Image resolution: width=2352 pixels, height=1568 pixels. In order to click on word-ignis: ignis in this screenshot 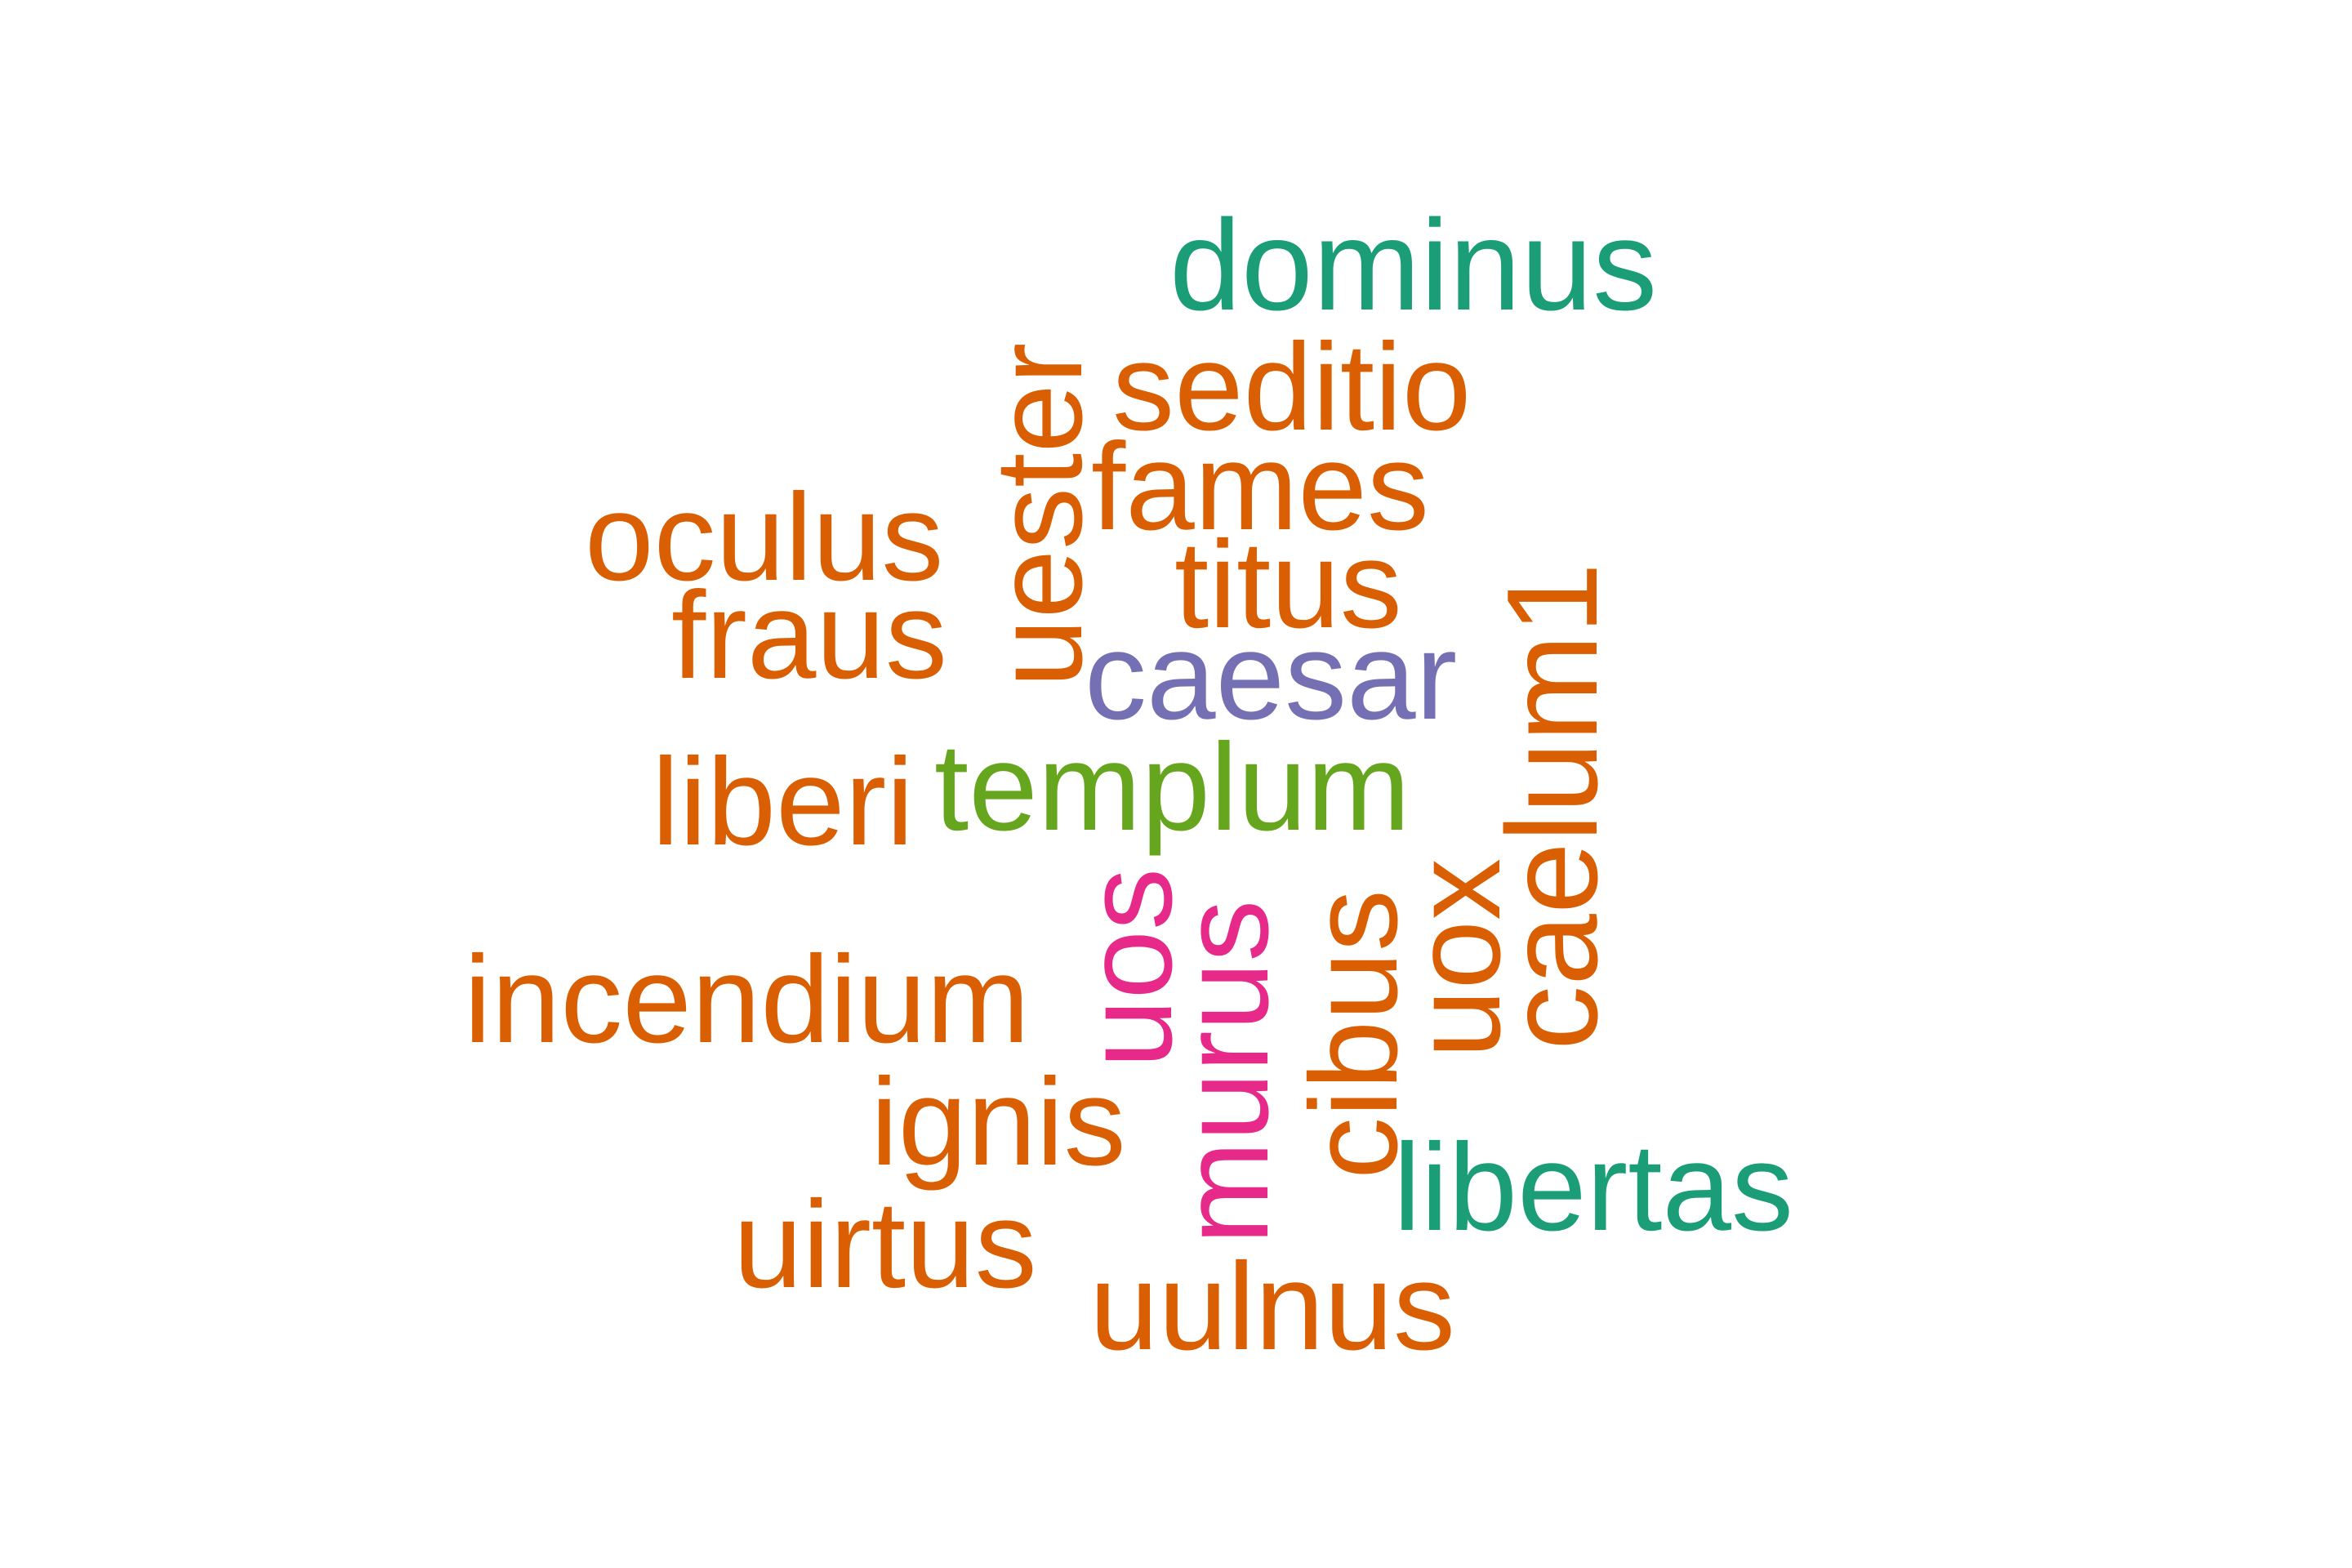, I will do `click(998, 1122)`.